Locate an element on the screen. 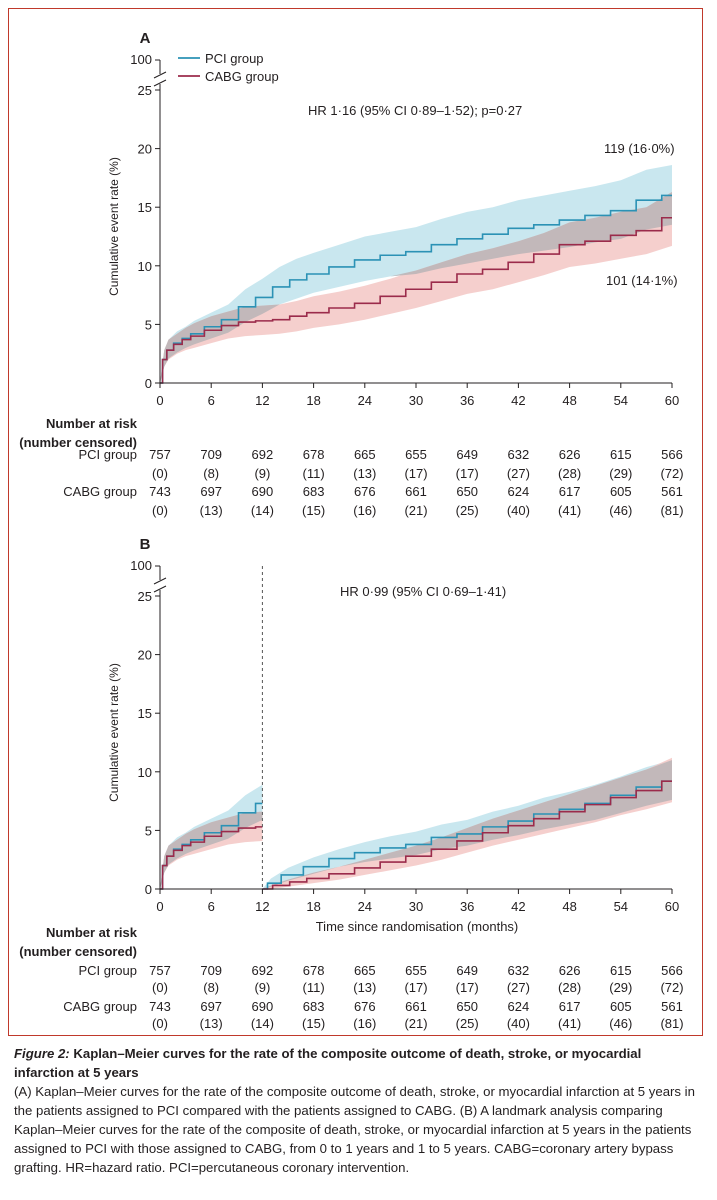  legend-cabg-label: CABG group is located at coordinates (242, 76).